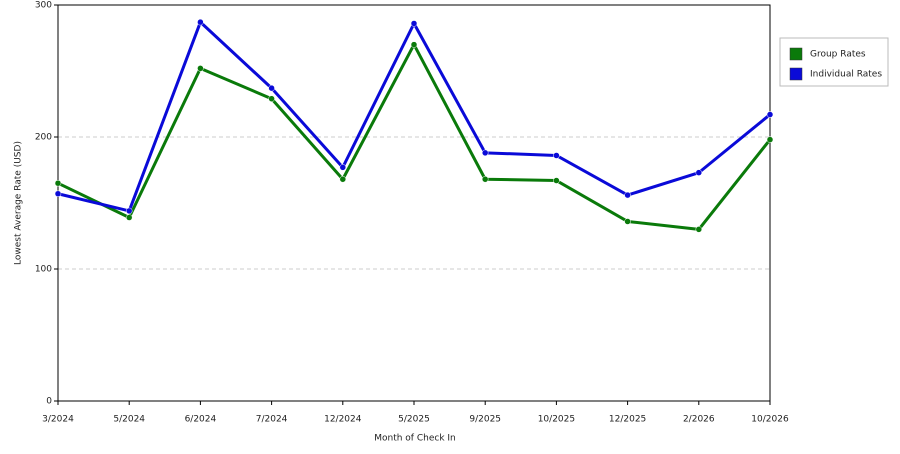  I want to click on y-tick-label: 100, so click(43, 270).